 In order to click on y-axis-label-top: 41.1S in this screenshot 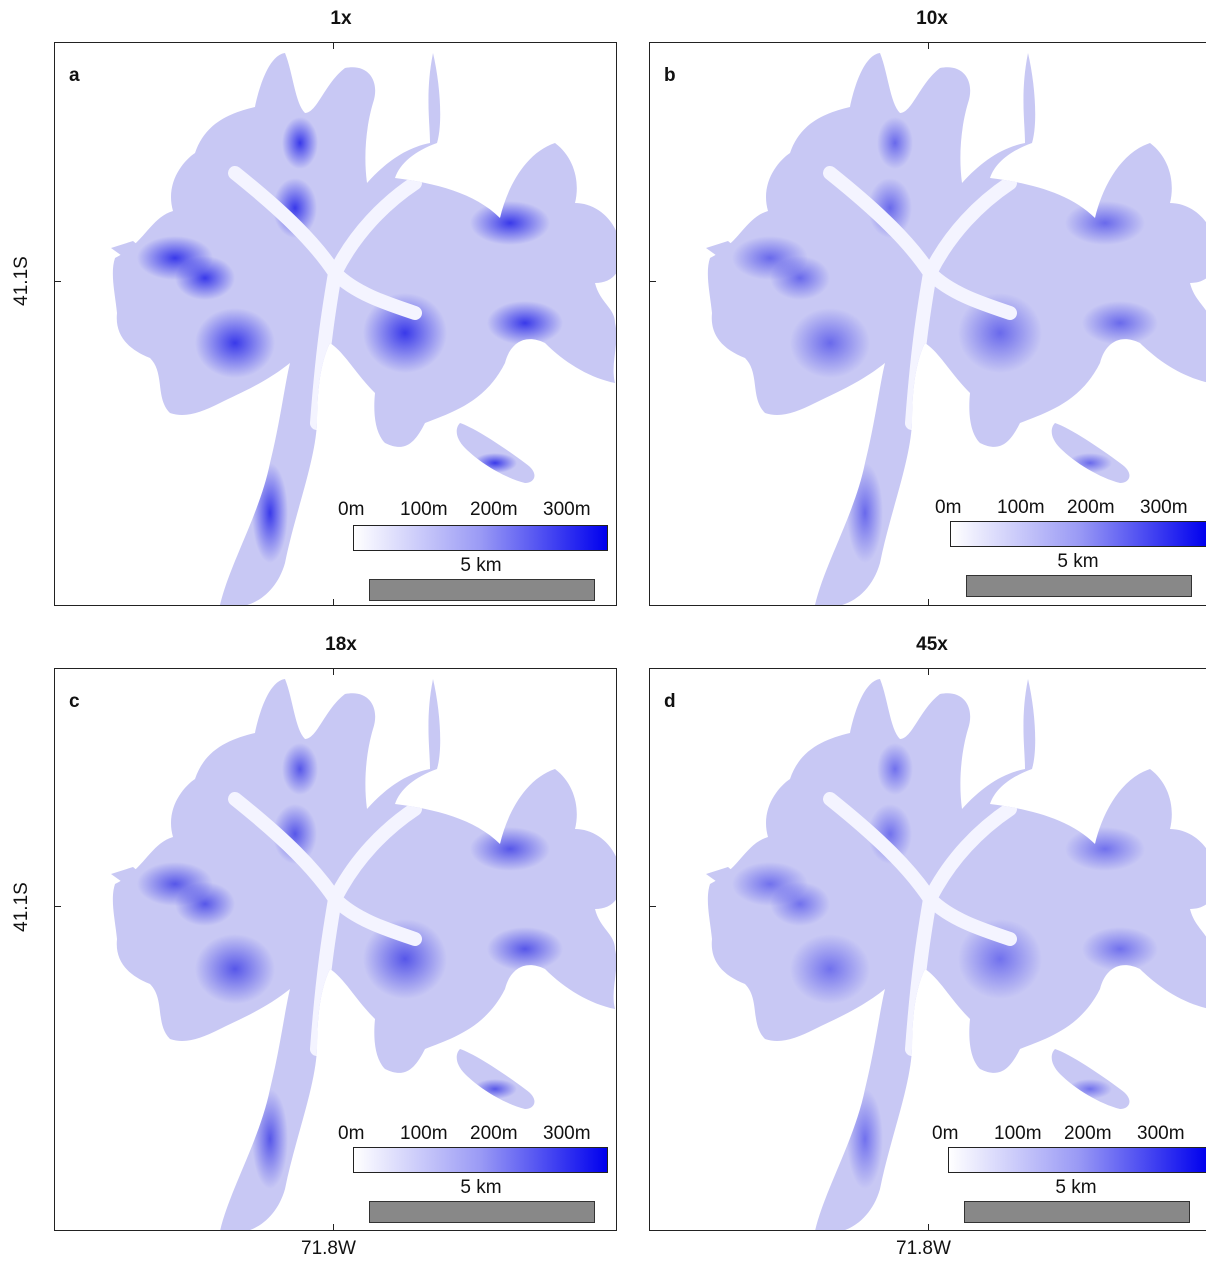, I will do `click(21, 281)`.